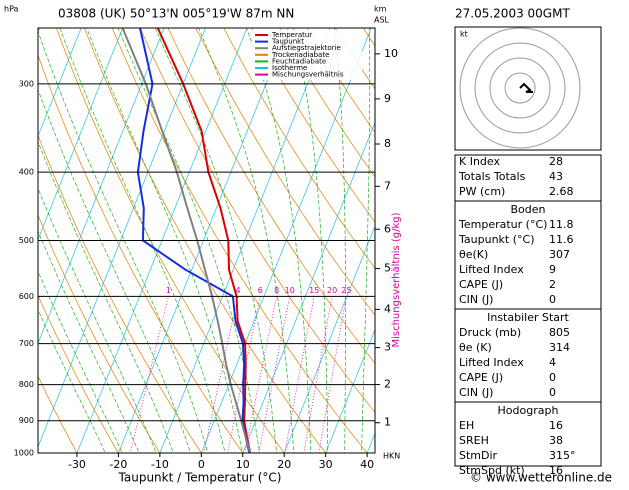  I want to click on table-value: 4, so click(552, 362).